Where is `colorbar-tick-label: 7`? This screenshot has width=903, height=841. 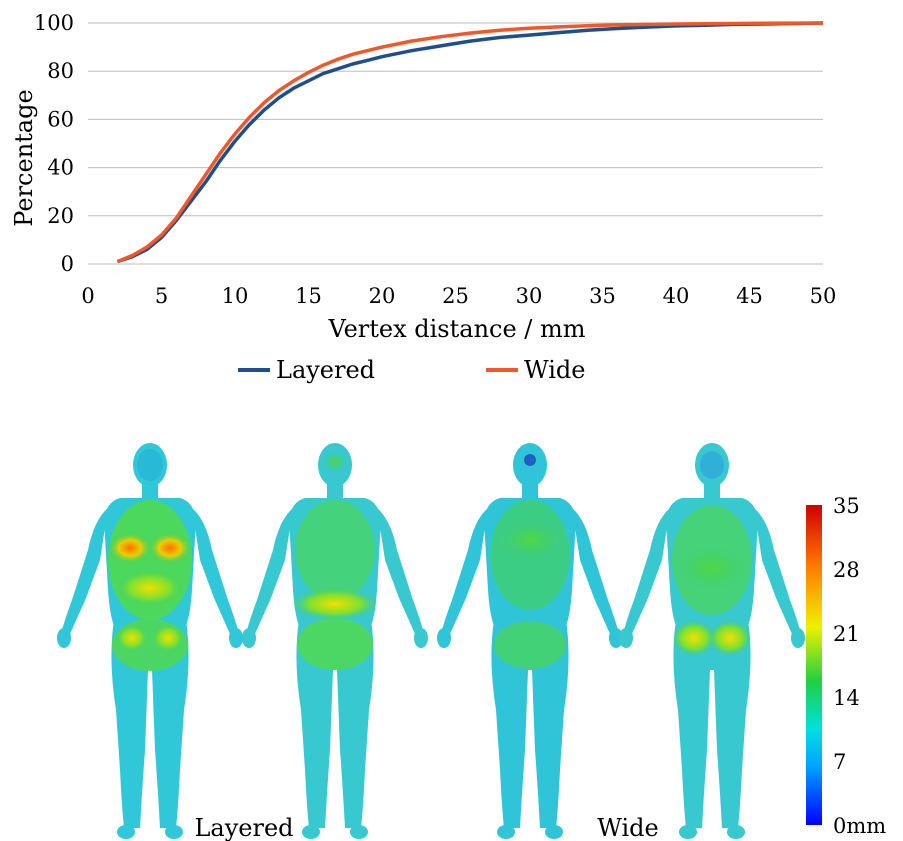 colorbar-tick-label: 7 is located at coordinates (839, 762).